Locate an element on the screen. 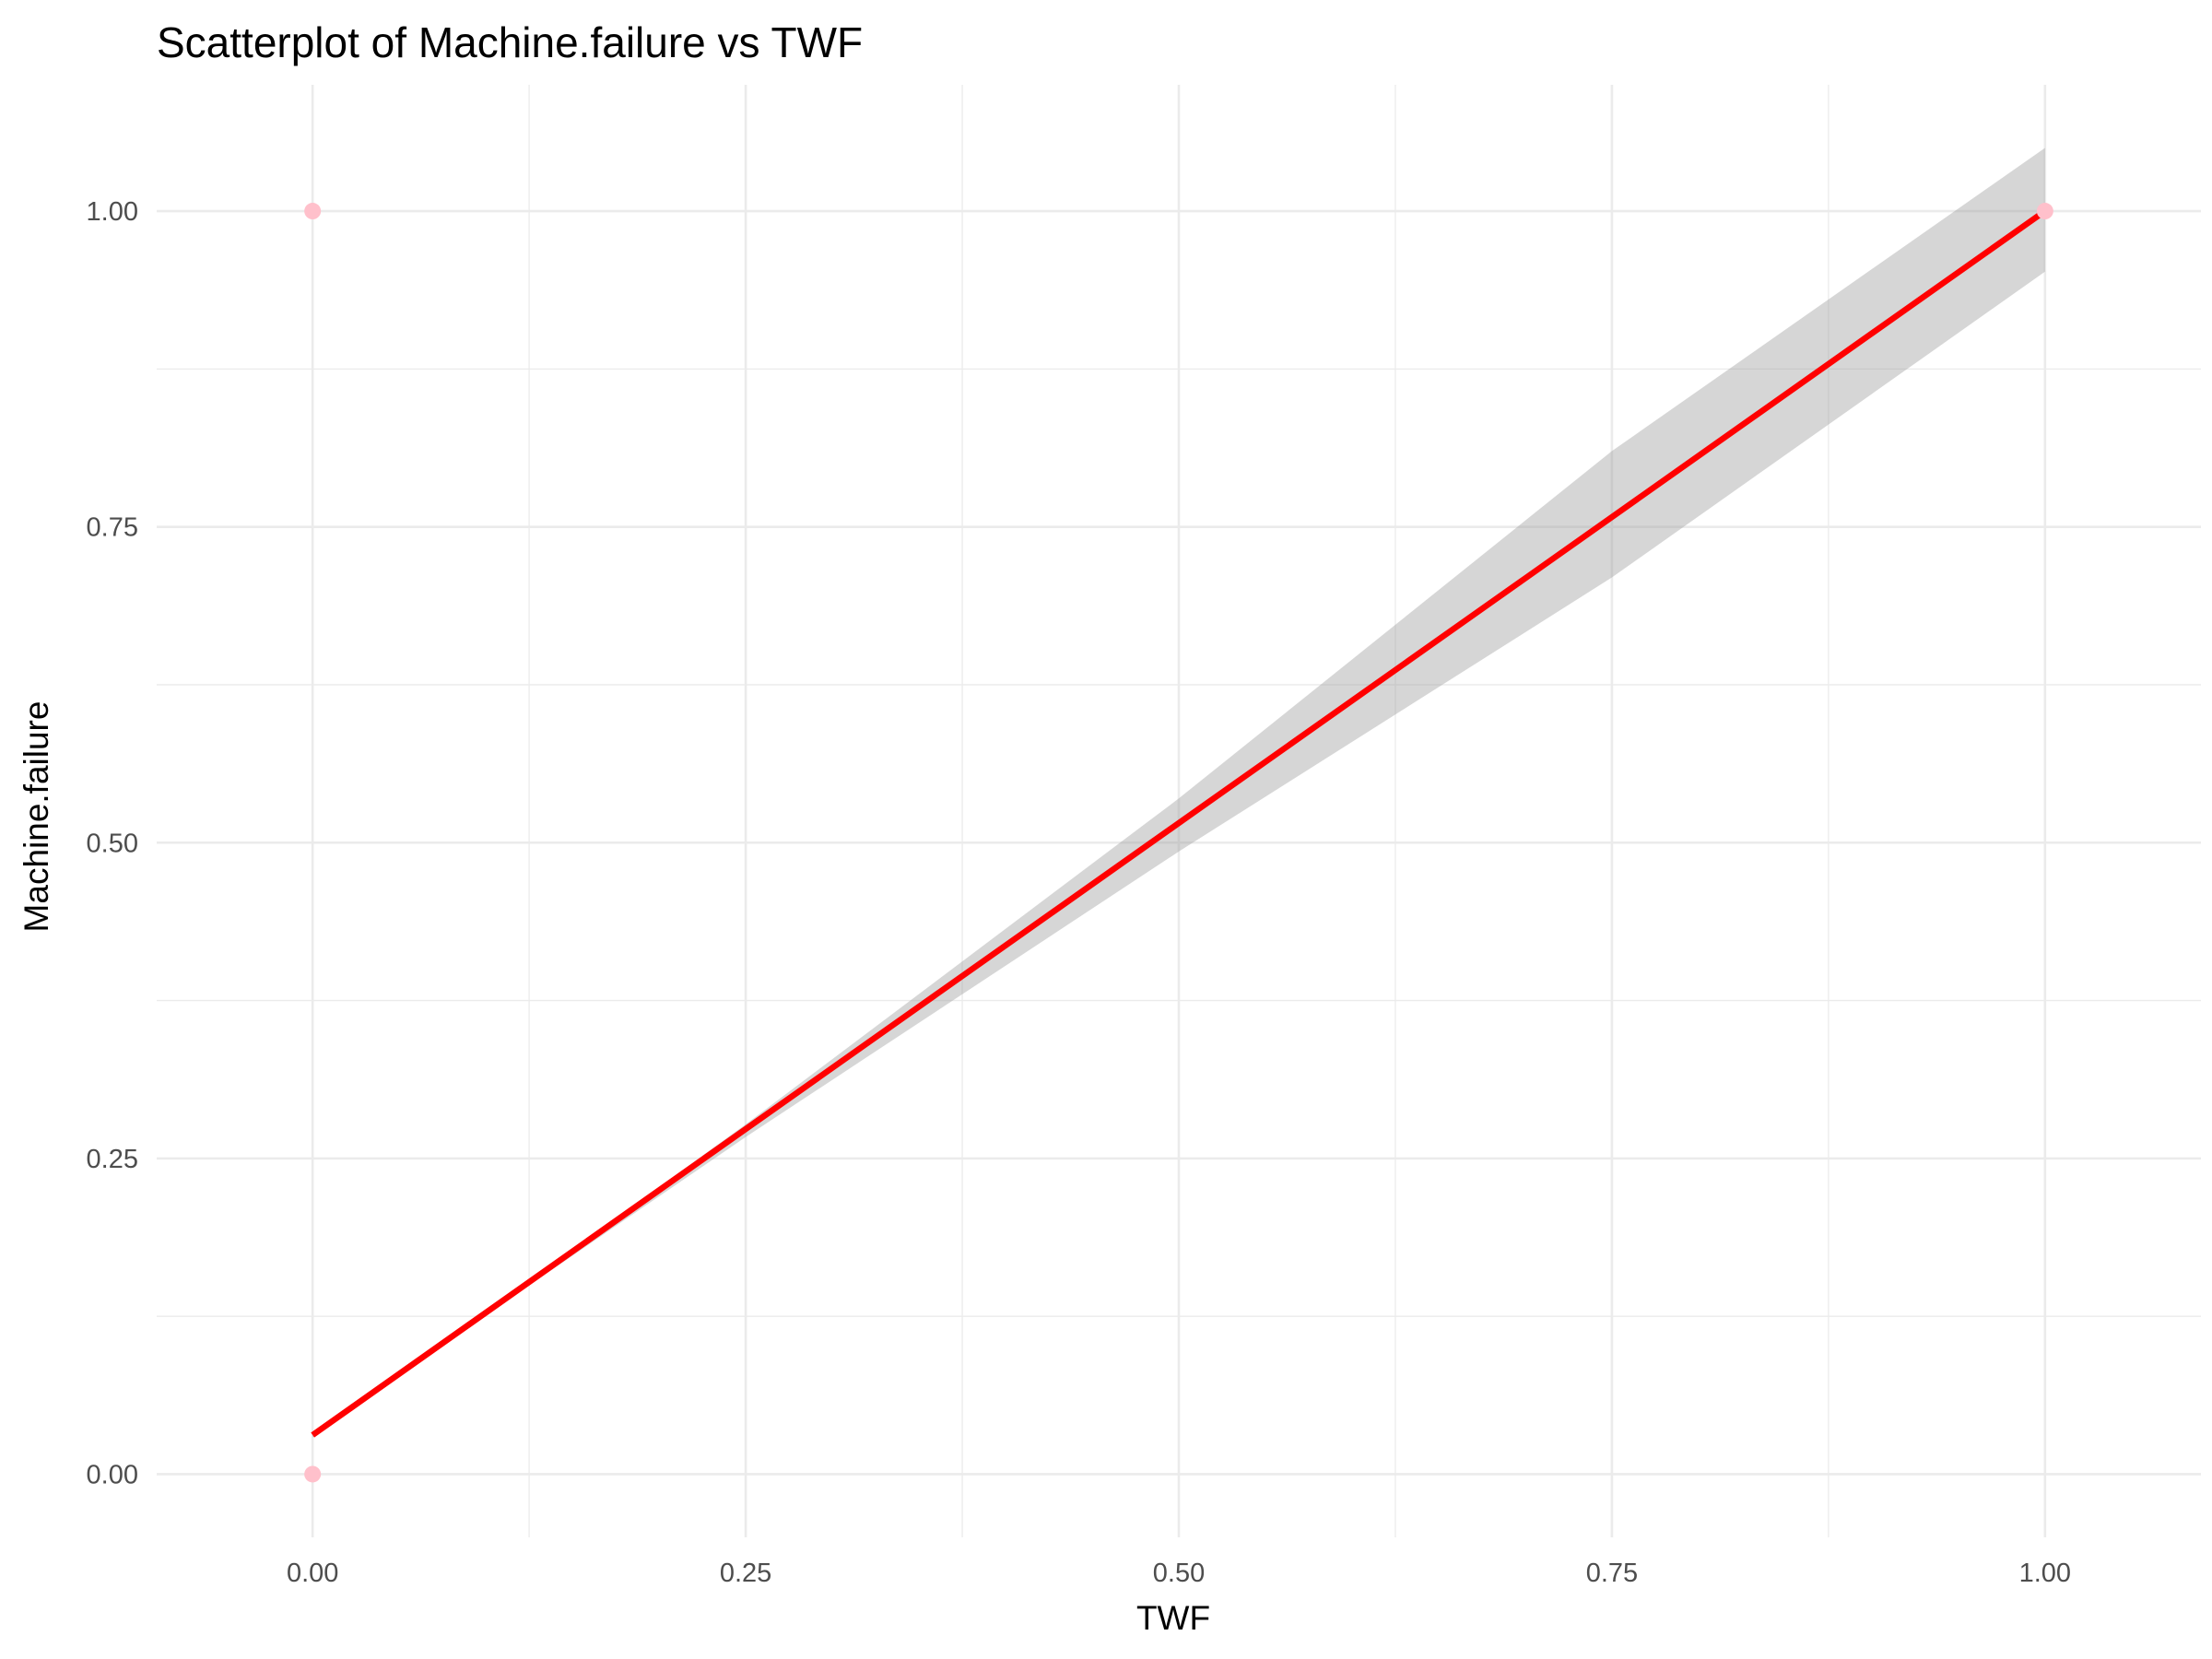 This screenshot has width=2212, height=1659. x-axis-title: TWF is located at coordinates (1173, 1618).